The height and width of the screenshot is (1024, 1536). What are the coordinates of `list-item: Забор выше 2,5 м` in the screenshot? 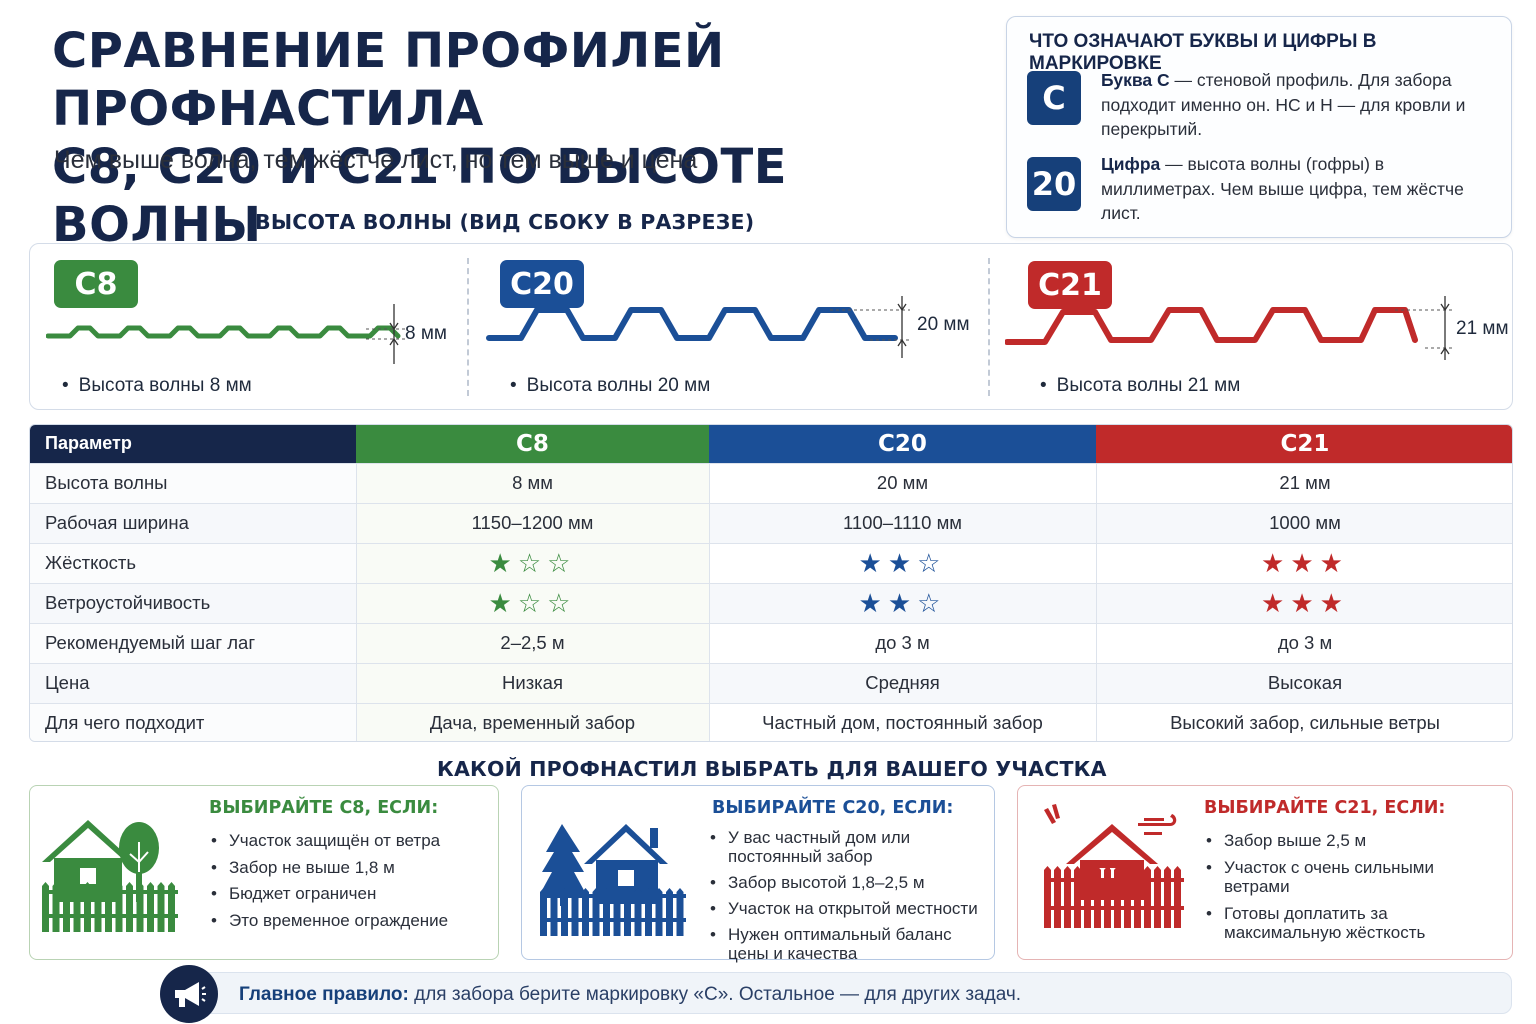 It's located at (1349, 841).